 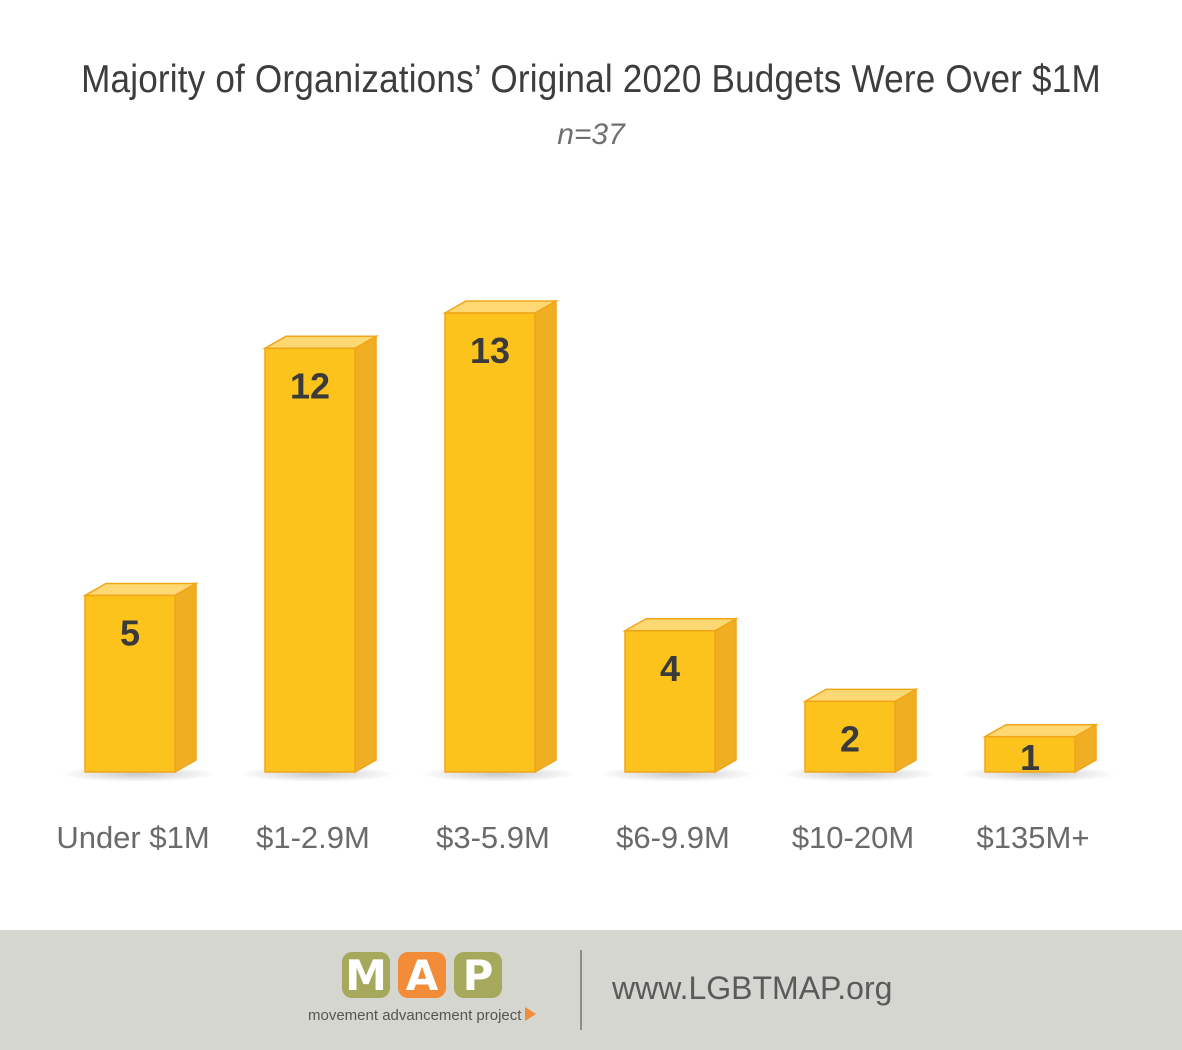 I want to click on bar-value-label: 1, so click(x=1030, y=757).